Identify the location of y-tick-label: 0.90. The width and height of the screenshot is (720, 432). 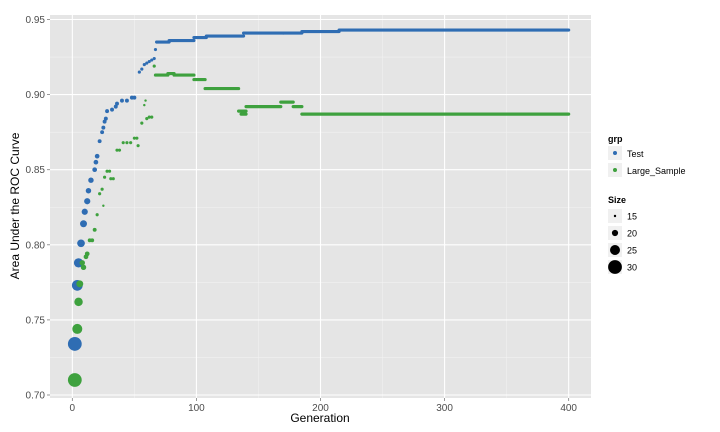
(36, 95).